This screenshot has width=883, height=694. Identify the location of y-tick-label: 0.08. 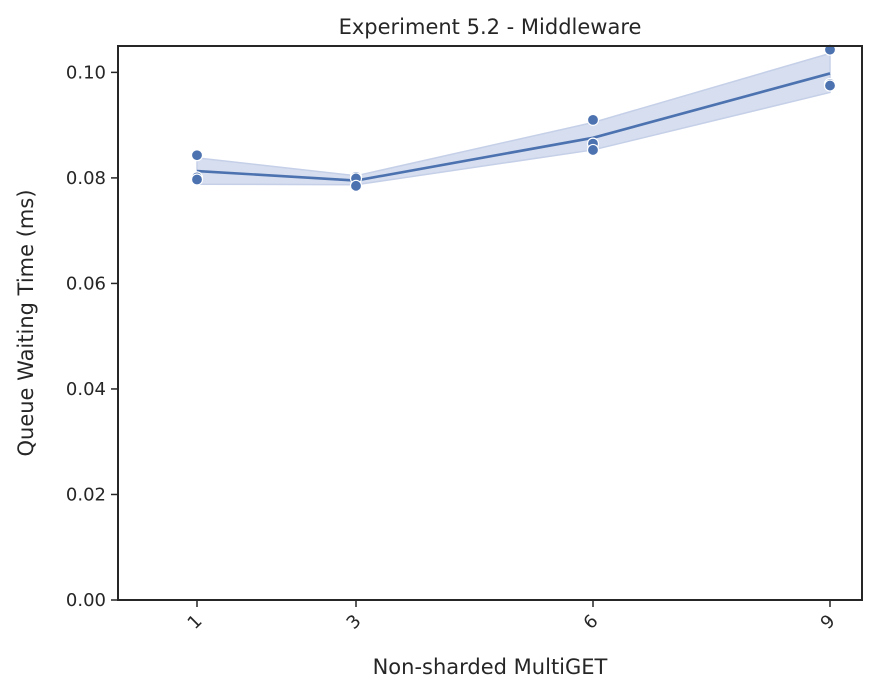
(86, 178).